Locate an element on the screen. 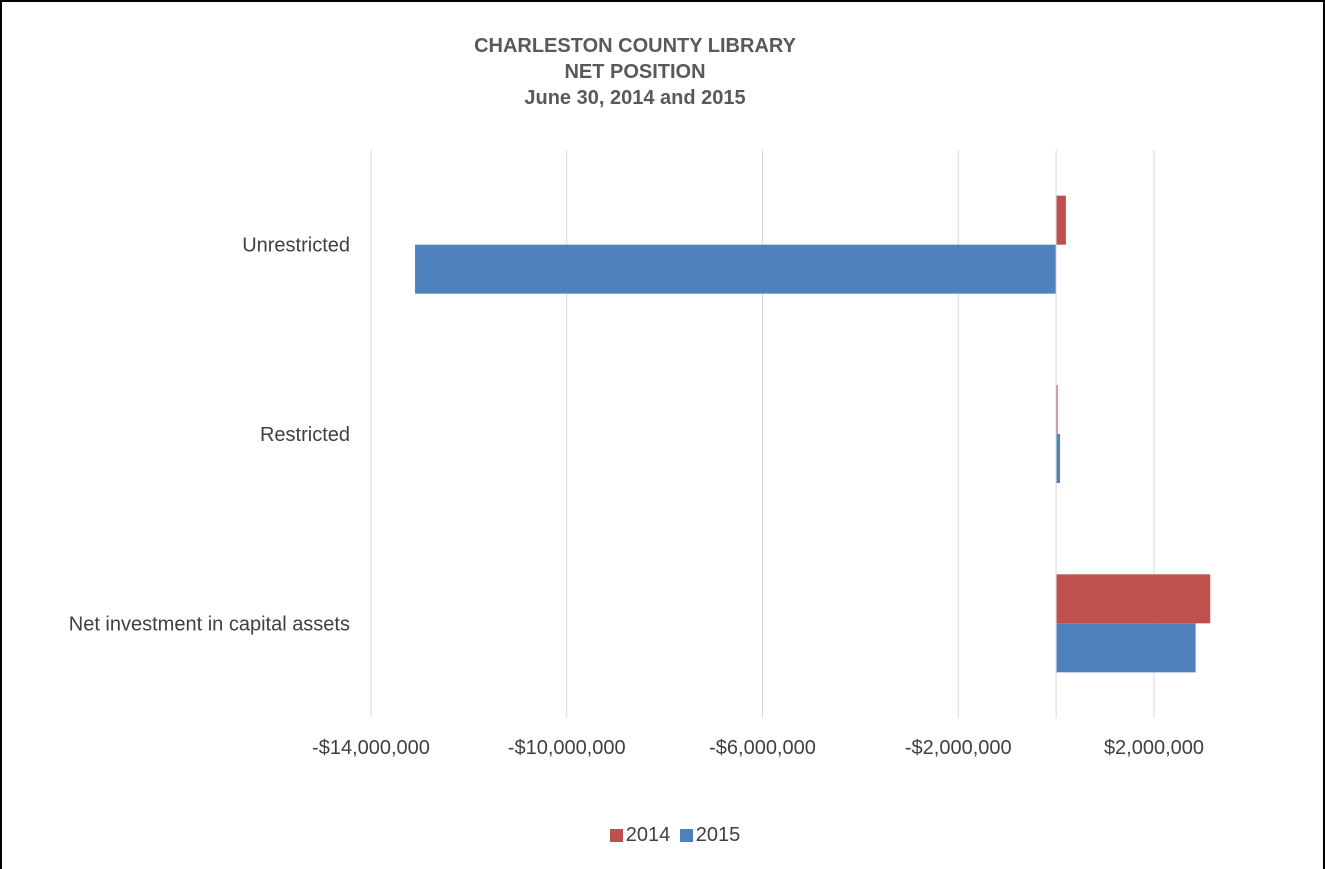  legend-item-2015: 2015 is located at coordinates (710, 835).